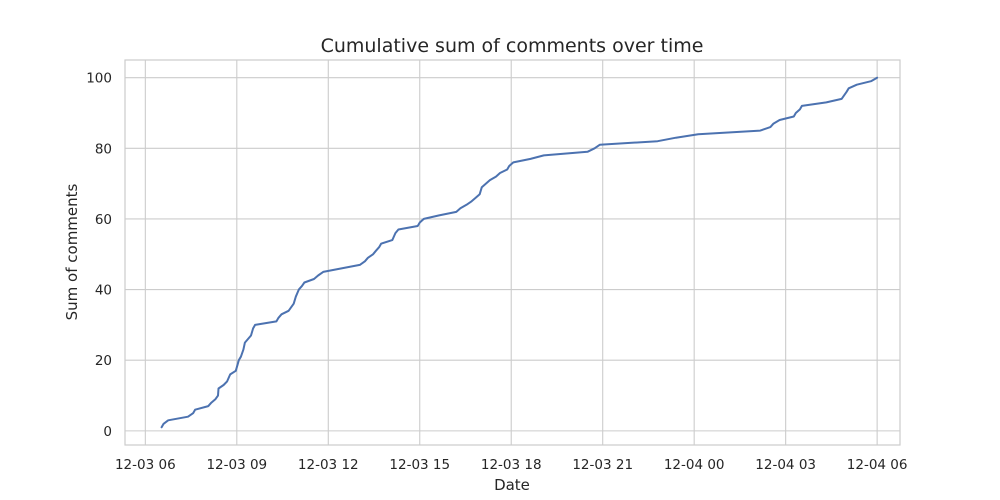 The height and width of the screenshot is (500, 1000). What do you see at coordinates (694, 465) in the screenshot?
I see `x-tick-label: 12-04 00` at bounding box center [694, 465].